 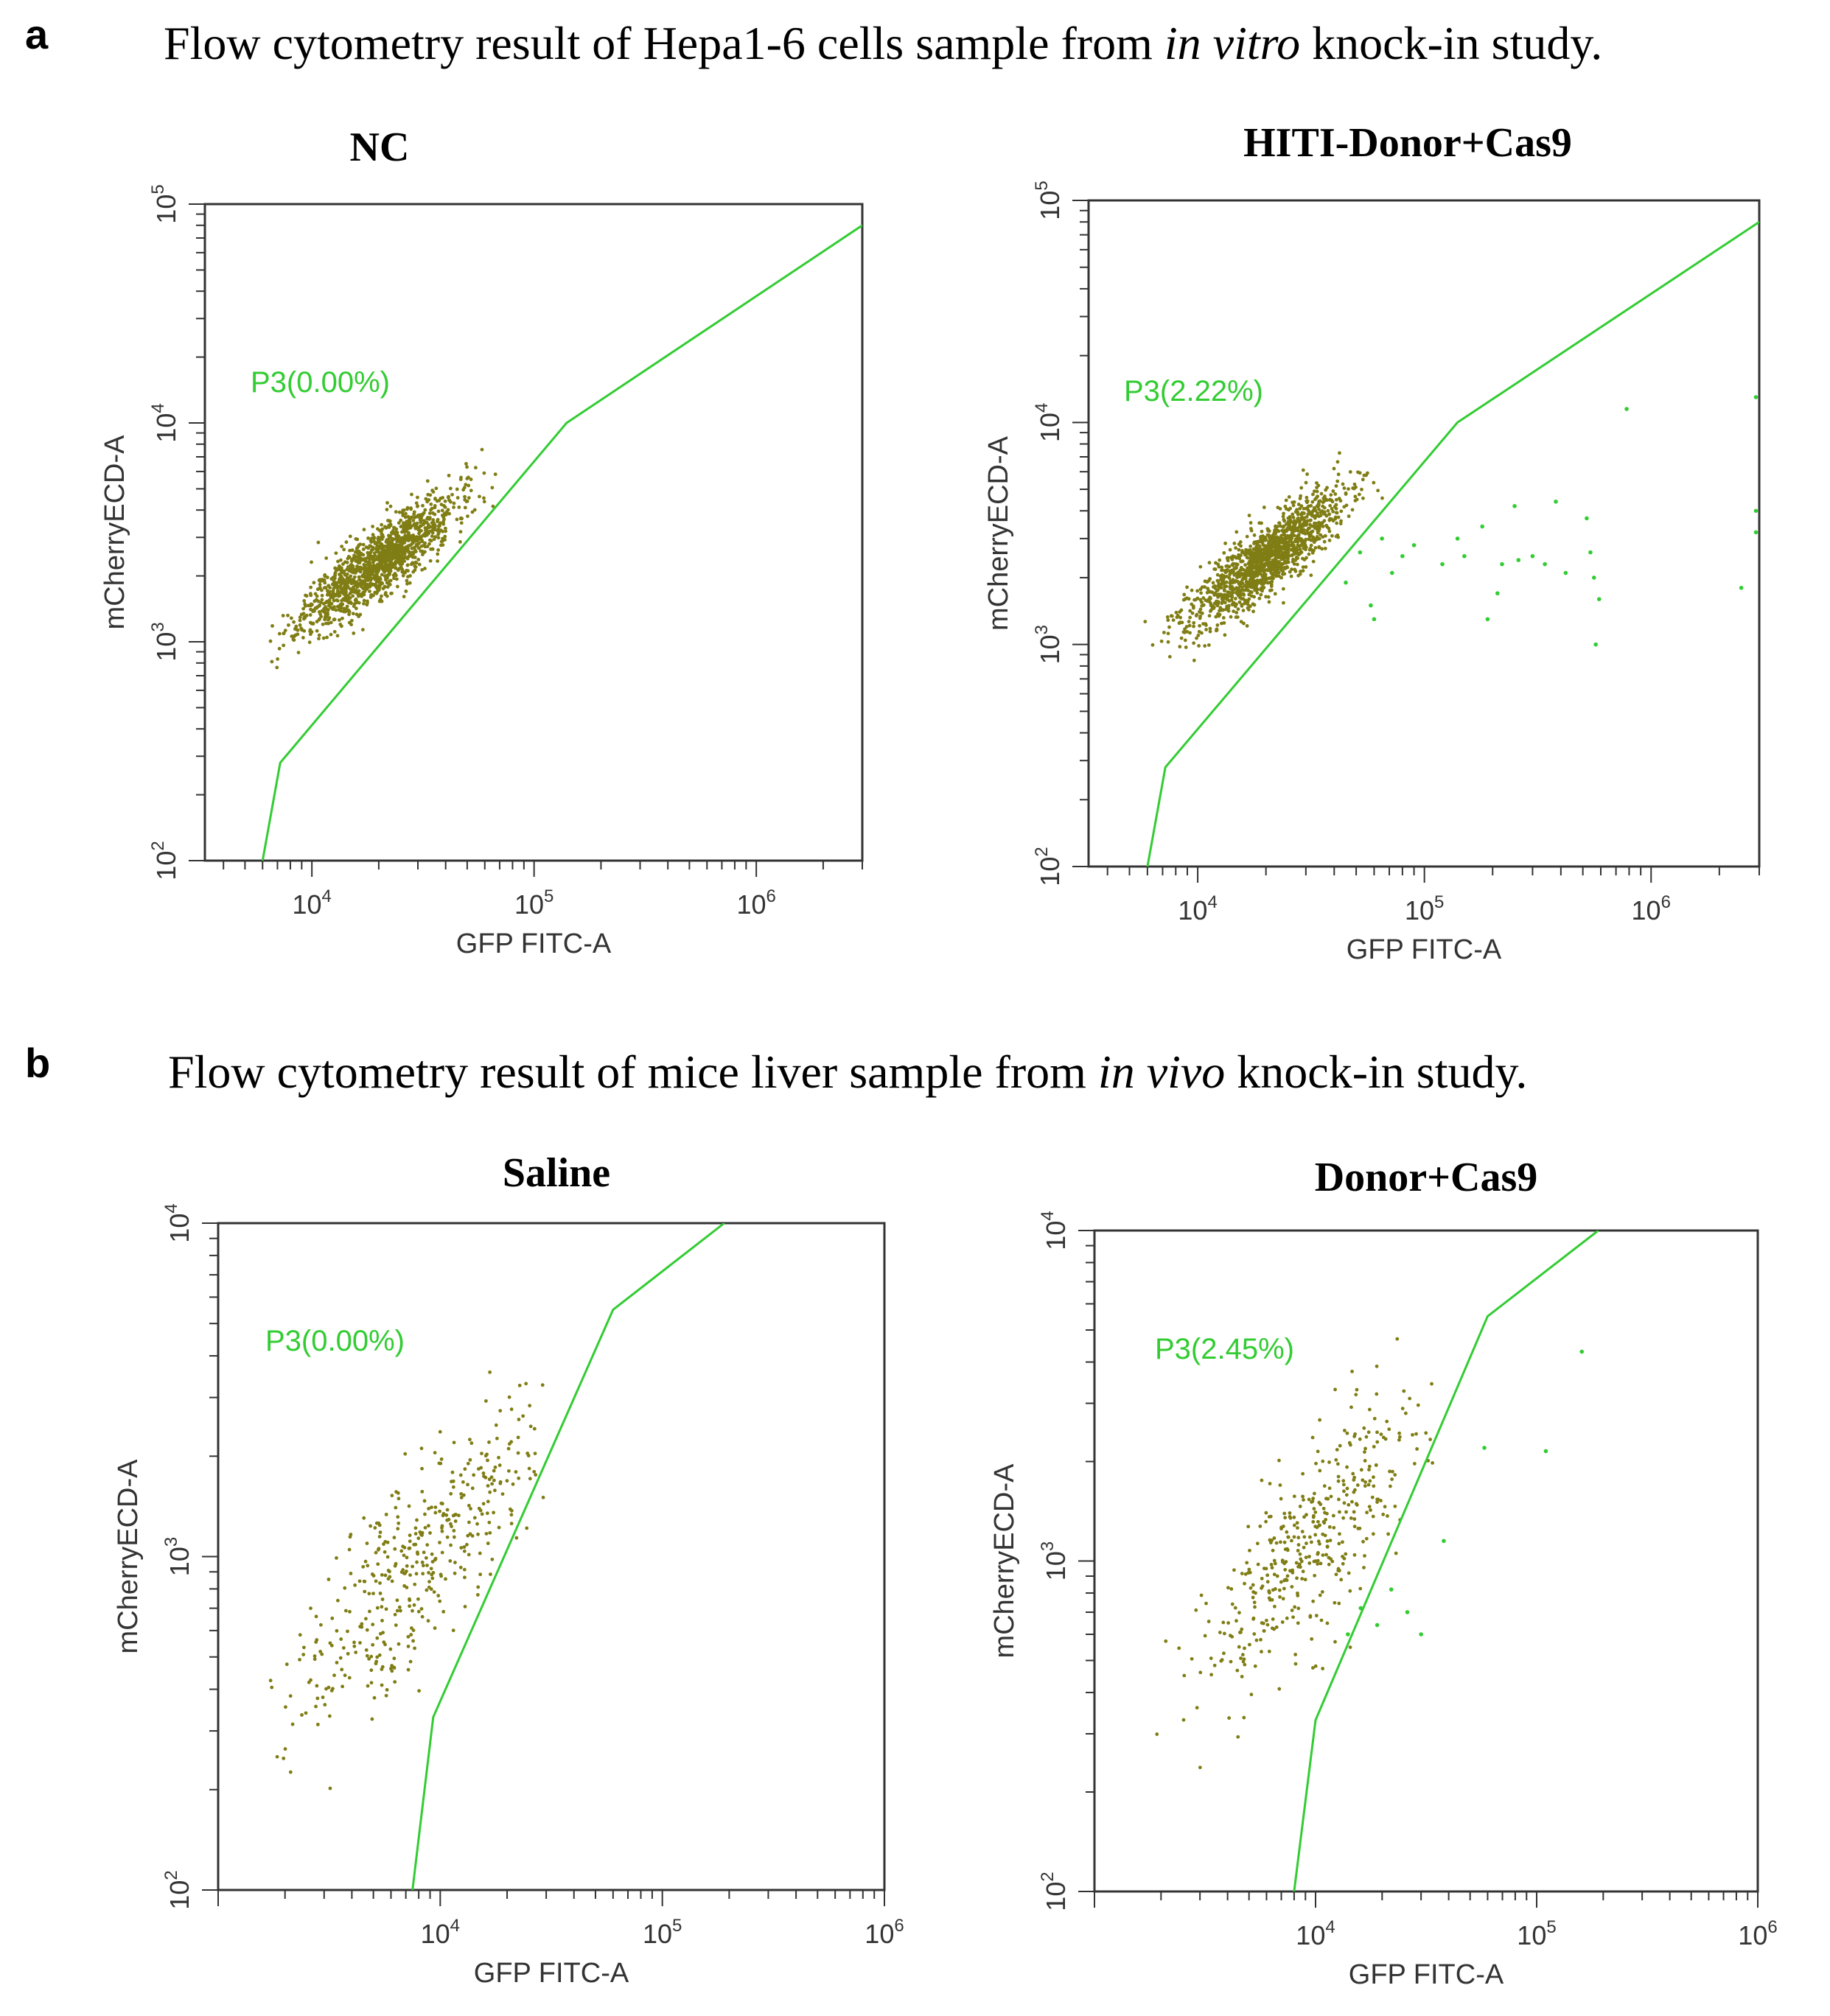 I want to click on plot-title-nc: NC, so click(x=379, y=147).